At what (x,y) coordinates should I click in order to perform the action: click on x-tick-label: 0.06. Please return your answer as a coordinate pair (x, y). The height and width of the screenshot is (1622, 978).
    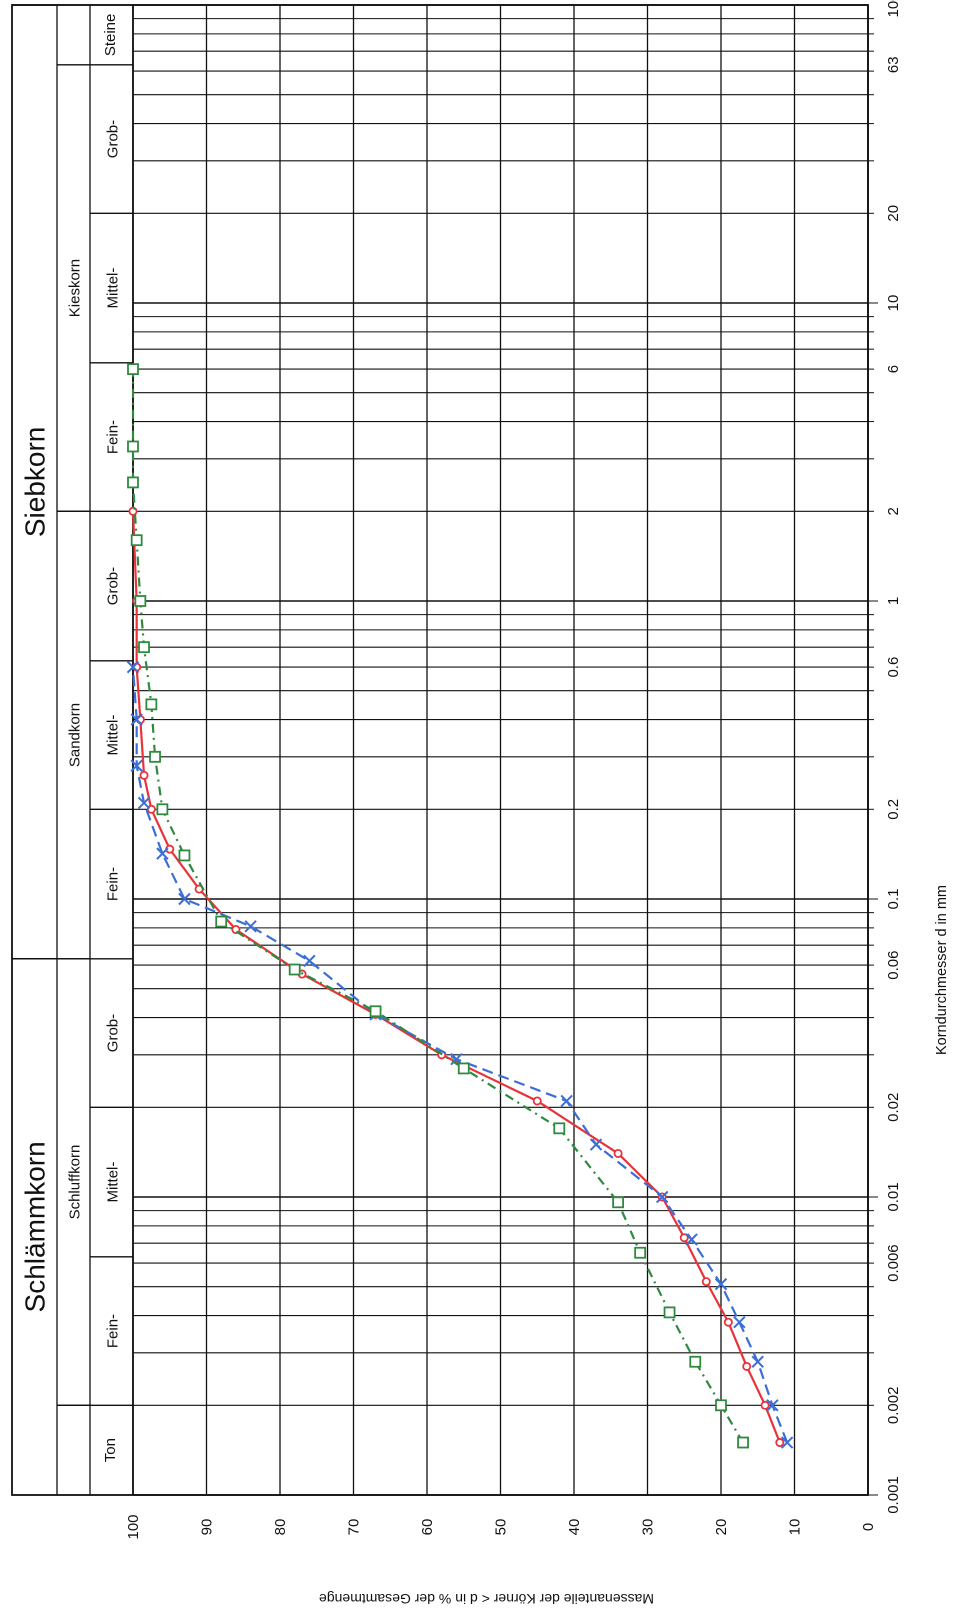
    Looking at the image, I should click on (893, 965).